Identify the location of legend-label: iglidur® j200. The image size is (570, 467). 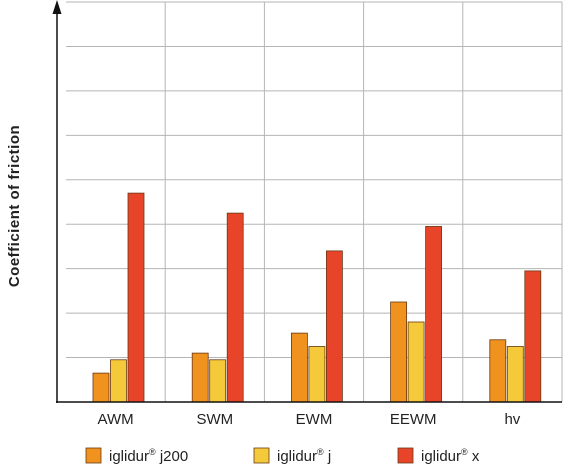
(148, 456).